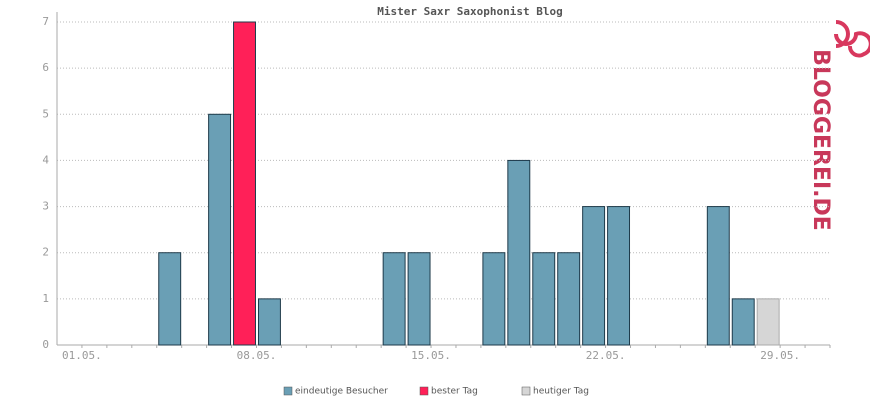 The width and height of the screenshot is (870, 404). I want to click on y-tick-label: 6, so click(45, 67).